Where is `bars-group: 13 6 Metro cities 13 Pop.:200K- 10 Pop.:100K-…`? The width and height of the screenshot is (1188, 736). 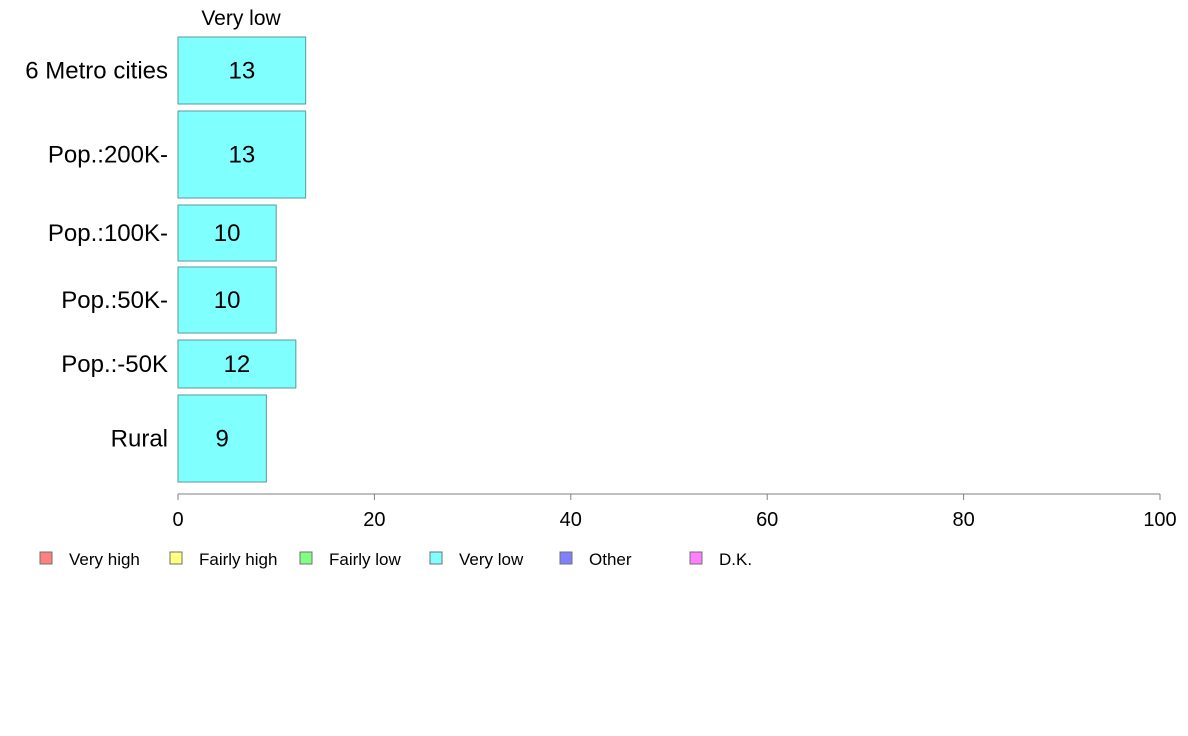
bars-group: 13 6 Metro cities 13 Pop.:200K- 10 Pop.:100K-… is located at coordinates (166, 259).